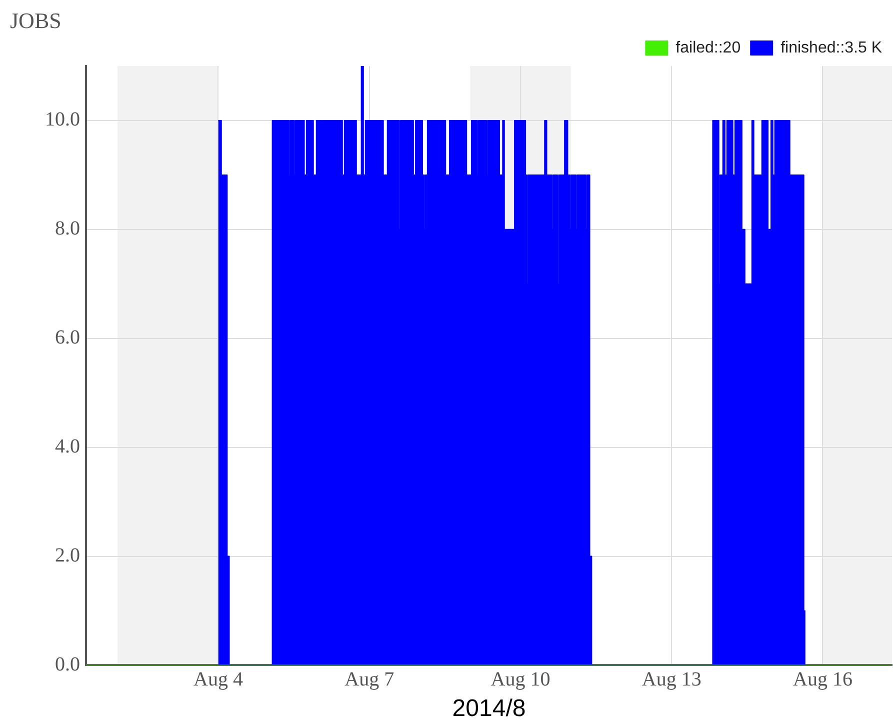 The height and width of the screenshot is (724, 893). Describe the element at coordinates (708, 47) in the screenshot. I see `legend-label: failed::20` at that location.